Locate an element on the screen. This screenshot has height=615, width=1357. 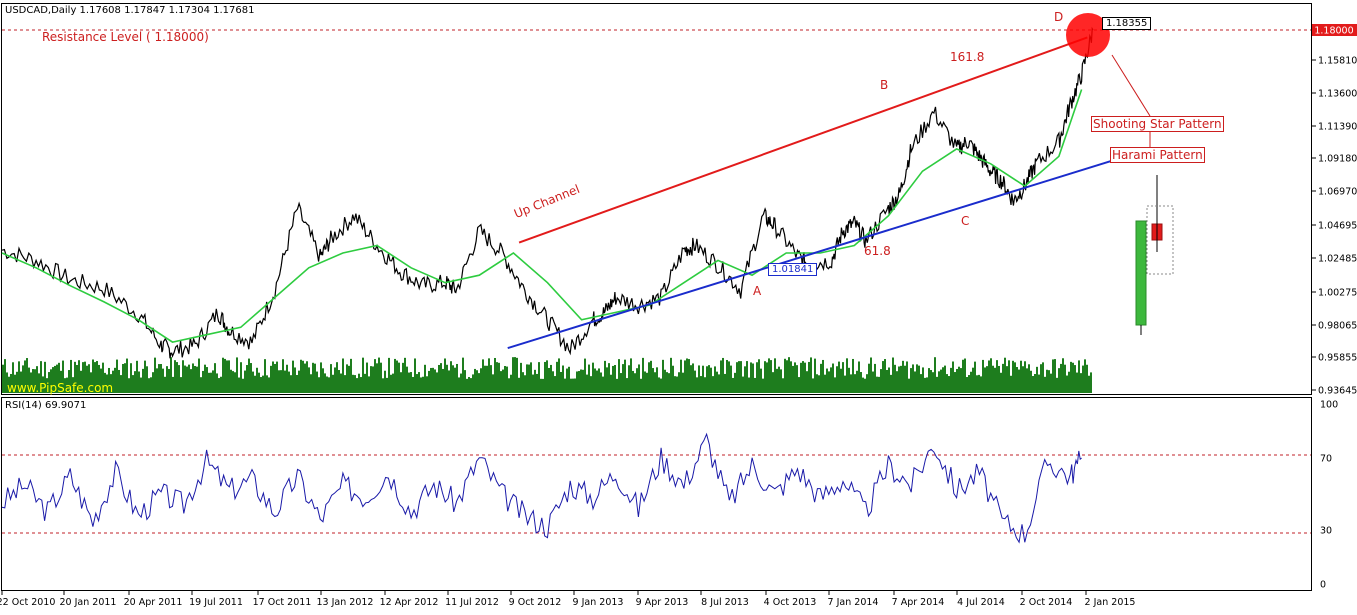
time-axis-label: 22 Oct 2010 is located at coordinates (27, 602).